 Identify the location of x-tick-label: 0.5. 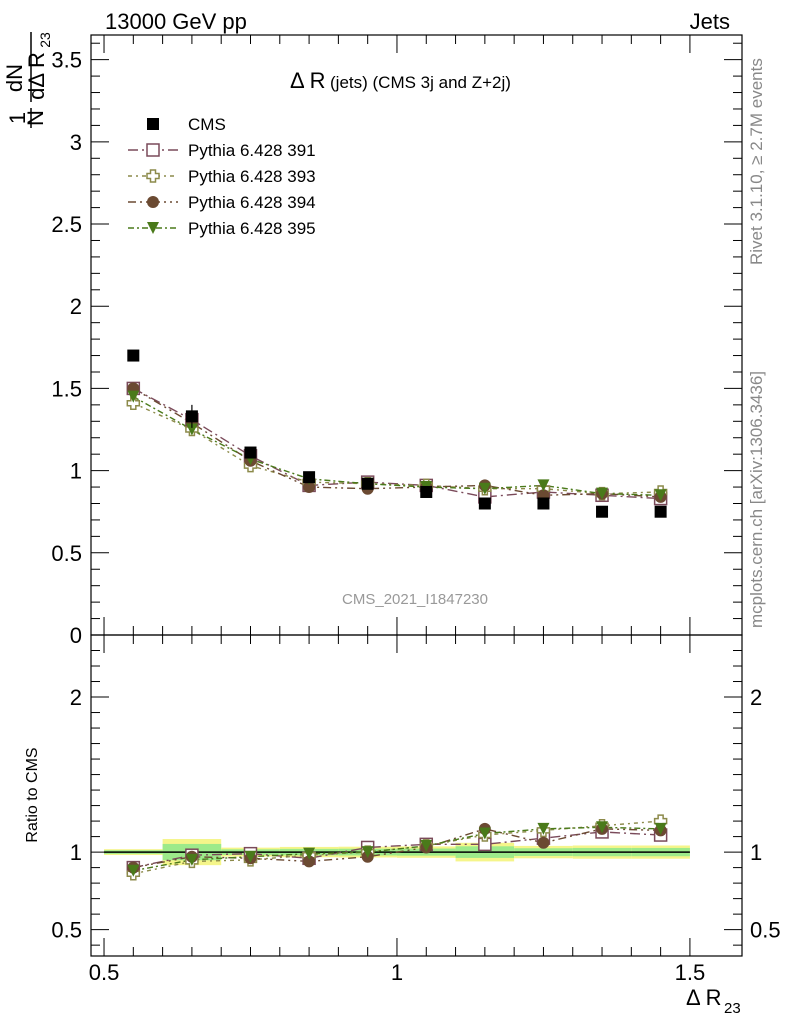
(104, 972).